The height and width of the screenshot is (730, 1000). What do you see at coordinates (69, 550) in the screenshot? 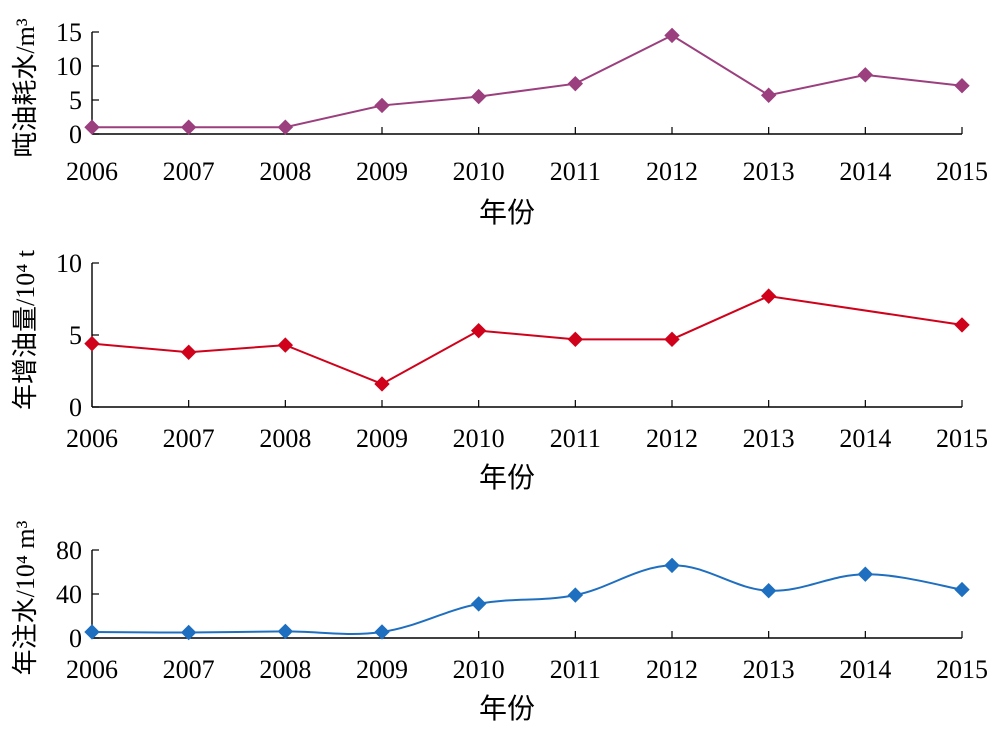
I see `y-tick-label: 80` at bounding box center [69, 550].